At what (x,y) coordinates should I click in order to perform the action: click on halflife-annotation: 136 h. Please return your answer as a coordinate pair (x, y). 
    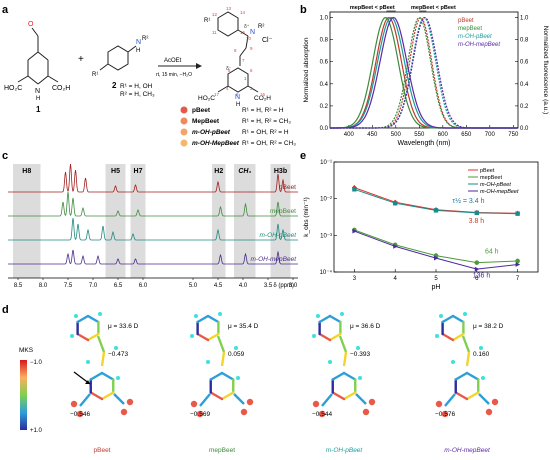
    Looking at the image, I should click on (482, 276).